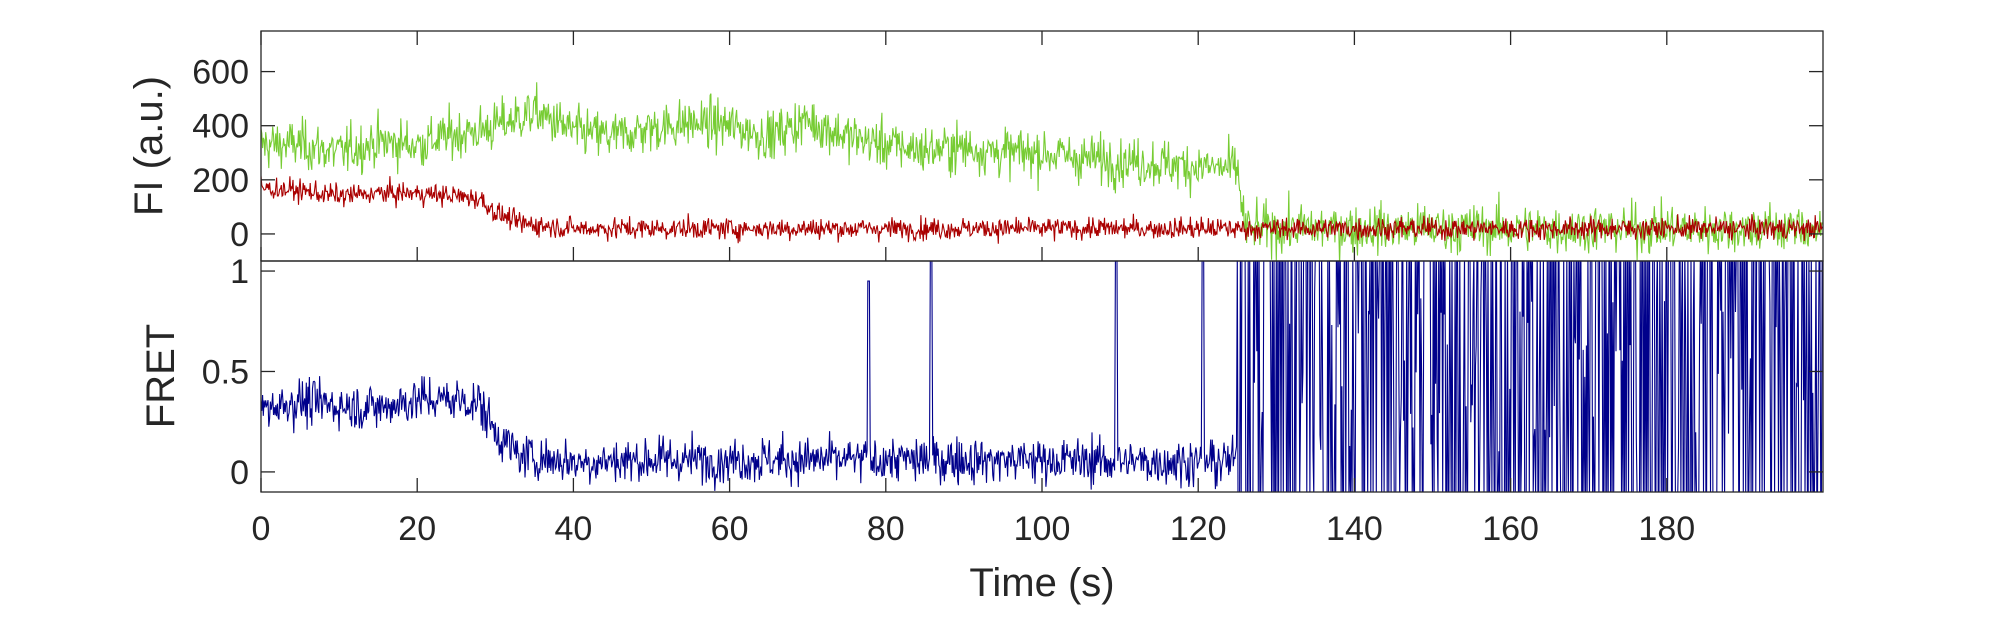  What do you see at coordinates (417, 529) in the screenshot?
I see `time-x-tick-label: 20` at bounding box center [417, 529].